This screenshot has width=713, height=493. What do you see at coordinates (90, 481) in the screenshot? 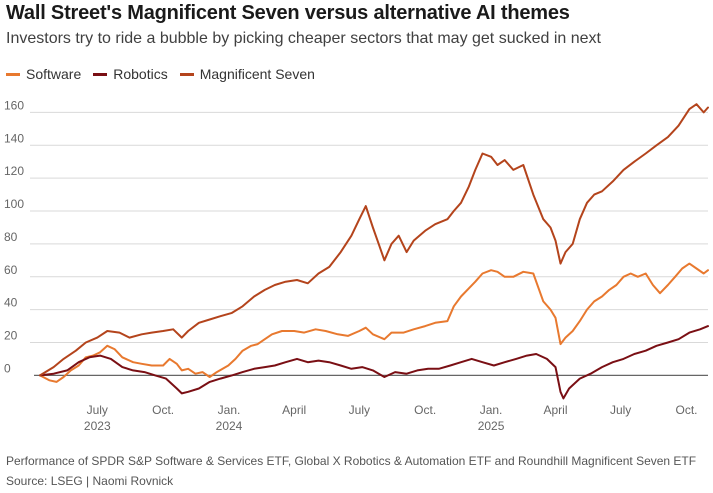
I see `chart-source: Source: LSEG | Naomi Rovnick` at bounding box center [90, 481].